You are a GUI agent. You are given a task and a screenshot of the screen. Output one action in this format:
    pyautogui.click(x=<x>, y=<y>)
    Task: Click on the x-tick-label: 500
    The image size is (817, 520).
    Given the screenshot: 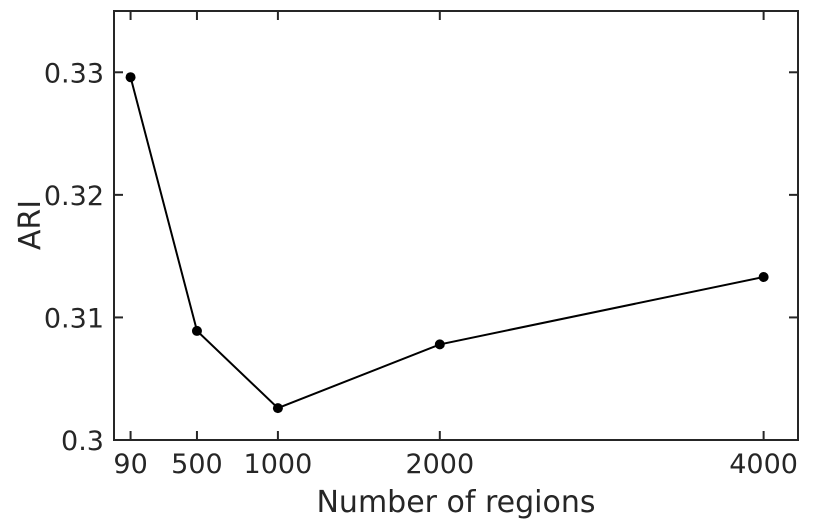 What is the action you would take?
    pyautogui.click(x=197, y=464)
    